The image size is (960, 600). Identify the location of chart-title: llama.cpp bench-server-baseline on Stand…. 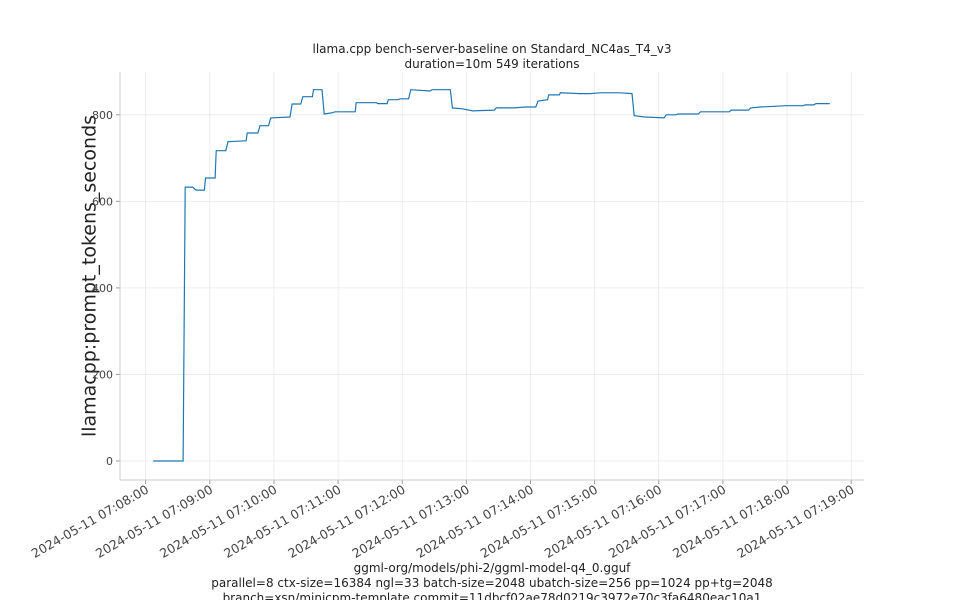
(492, 49).